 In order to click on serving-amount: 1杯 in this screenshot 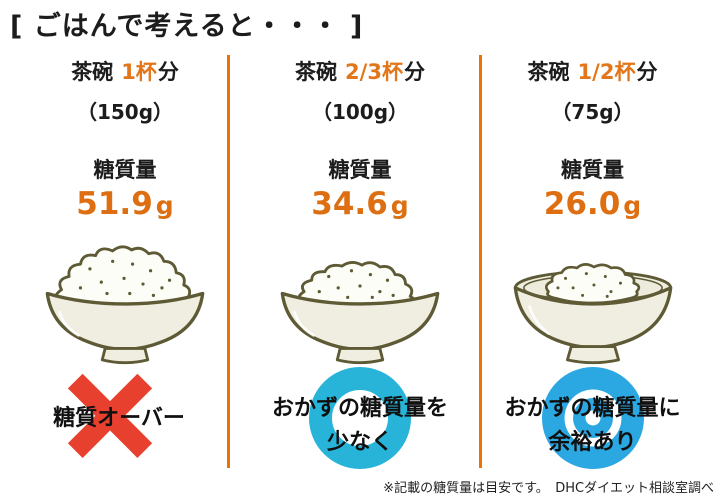, I will do `click(139, 72)`.